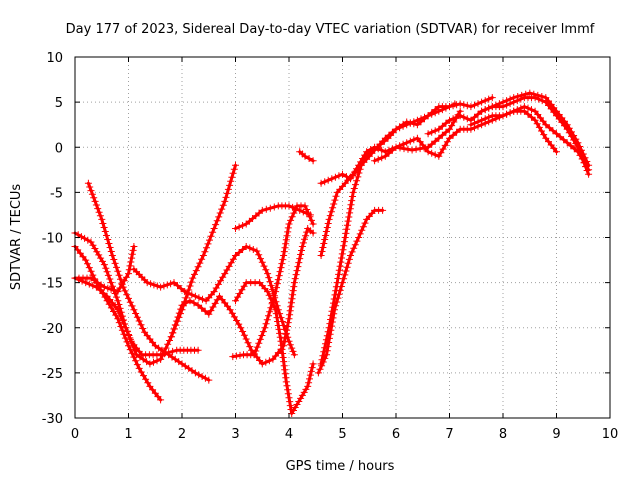 The width and height of the screenshot is (640, 480). Describe the element at coordinates (52, 284) in the screenshot. I see `y-tick-label: -15` at that location.